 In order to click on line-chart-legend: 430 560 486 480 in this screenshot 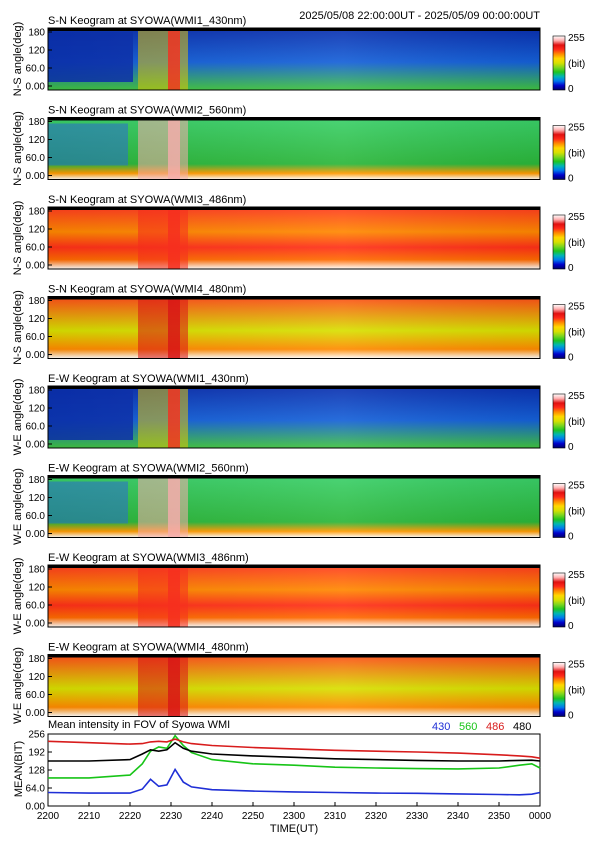, I will do `click(481, 727)`.